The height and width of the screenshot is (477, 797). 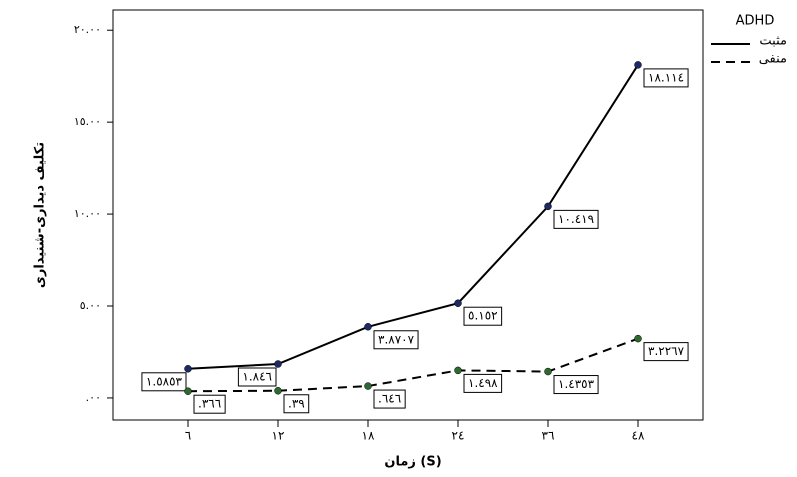 I want to click on value-label: ۱۰.٤۱۹, so click(x=576, y=219).